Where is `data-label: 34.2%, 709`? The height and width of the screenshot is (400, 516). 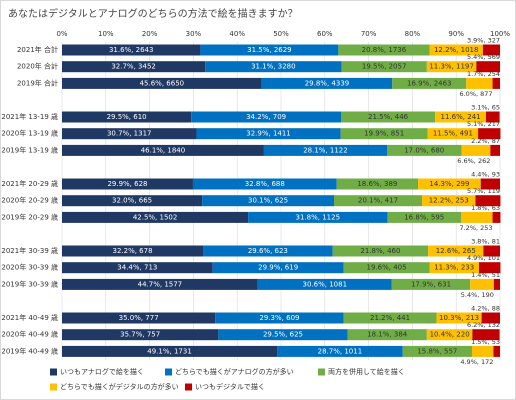
data-label: 34.2%, 709 is located at coordinates (266, 117).